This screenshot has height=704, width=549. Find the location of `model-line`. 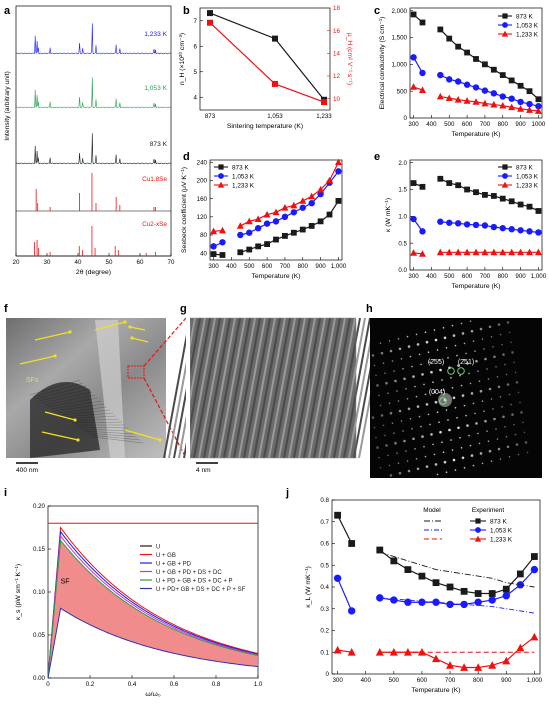

model-line is located at coordinates (457, 569).